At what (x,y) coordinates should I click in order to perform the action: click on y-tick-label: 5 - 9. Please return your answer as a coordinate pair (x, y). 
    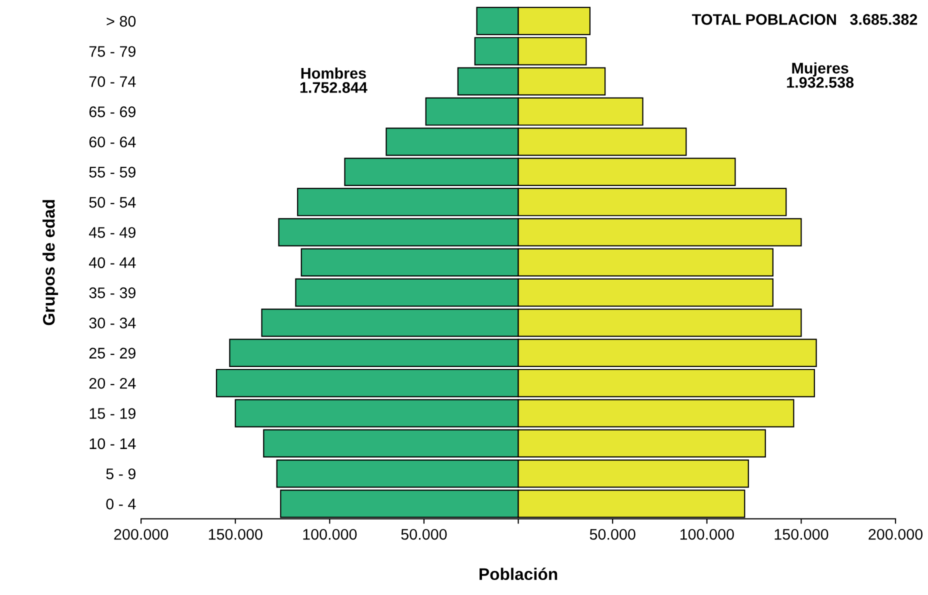
    Looking at the image, I should click on (121, 474).